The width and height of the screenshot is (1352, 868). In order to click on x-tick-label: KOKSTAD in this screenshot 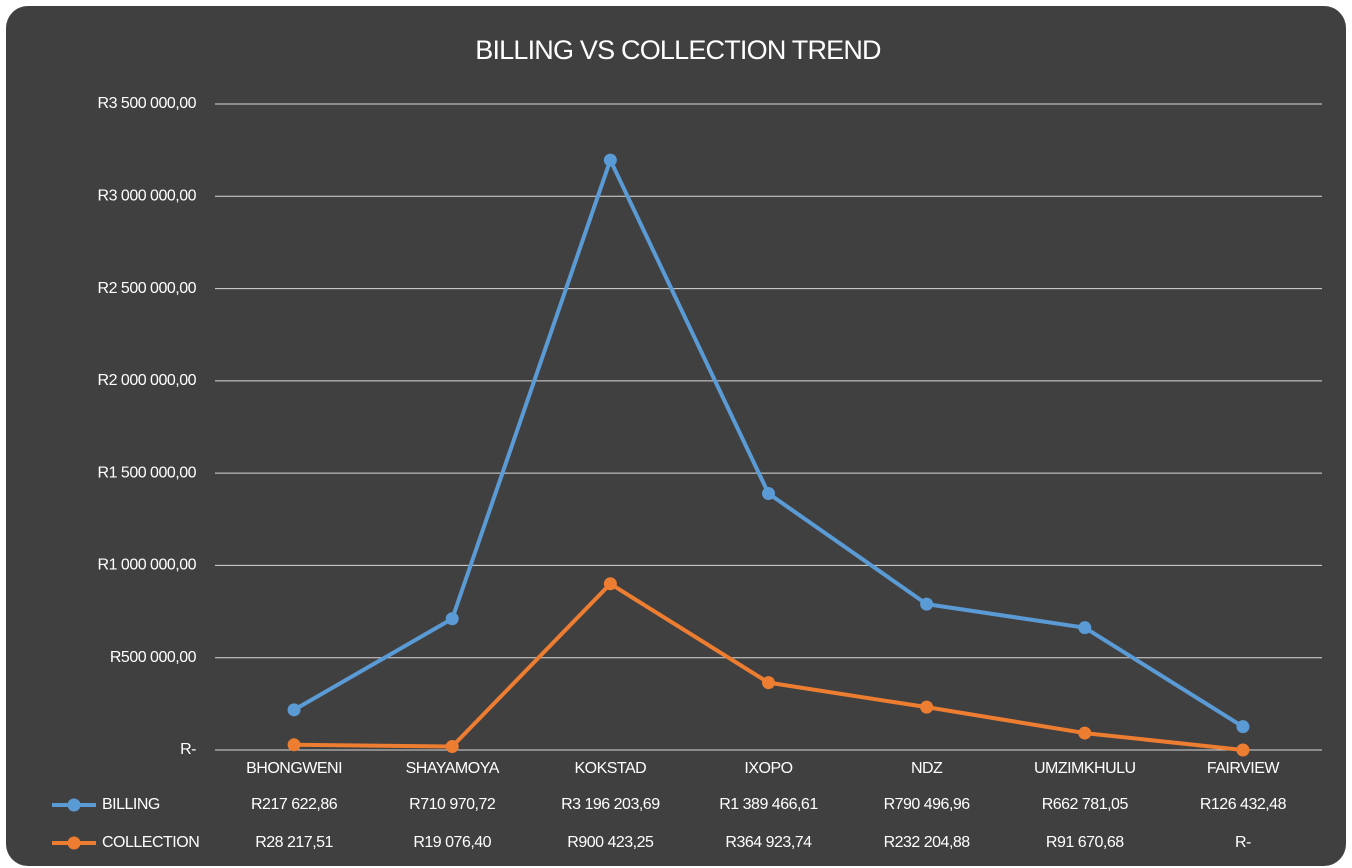, I will do `click(610, 768)`.